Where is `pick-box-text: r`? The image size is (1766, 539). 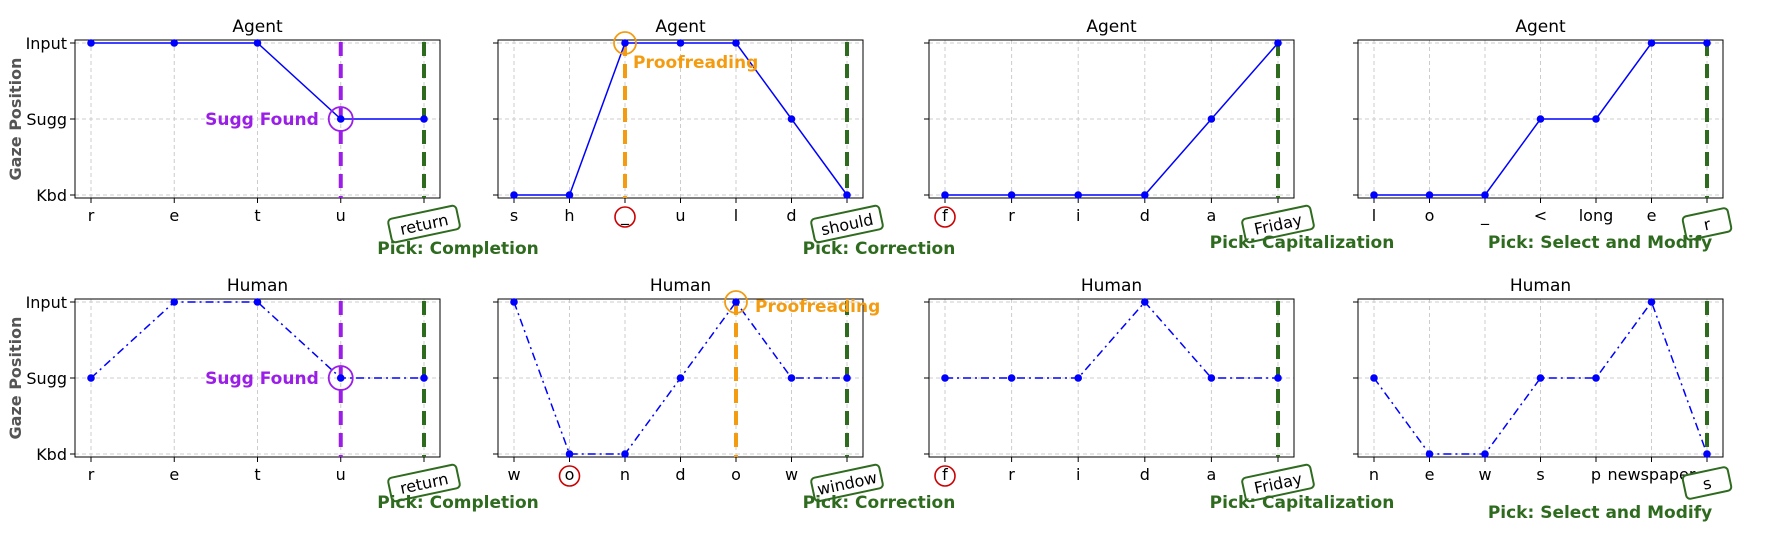 pick-box-text: r is located at coordinates (1707, 224).